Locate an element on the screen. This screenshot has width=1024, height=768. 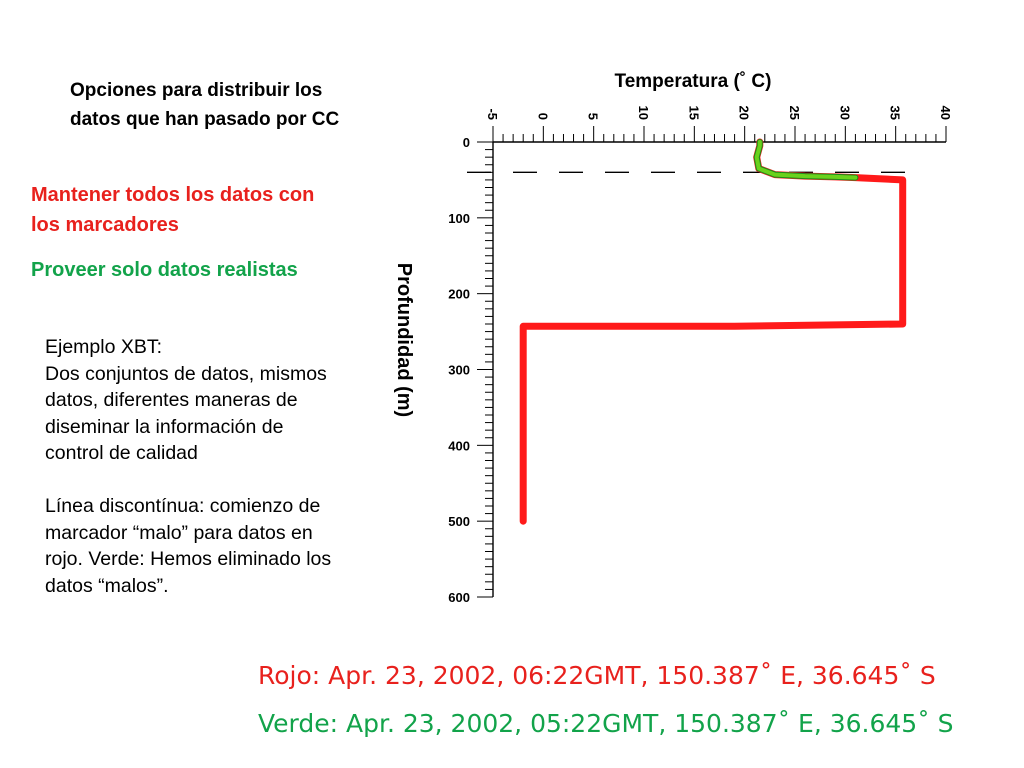
y-tick-label: 0 is located at coordinates (466, 142).